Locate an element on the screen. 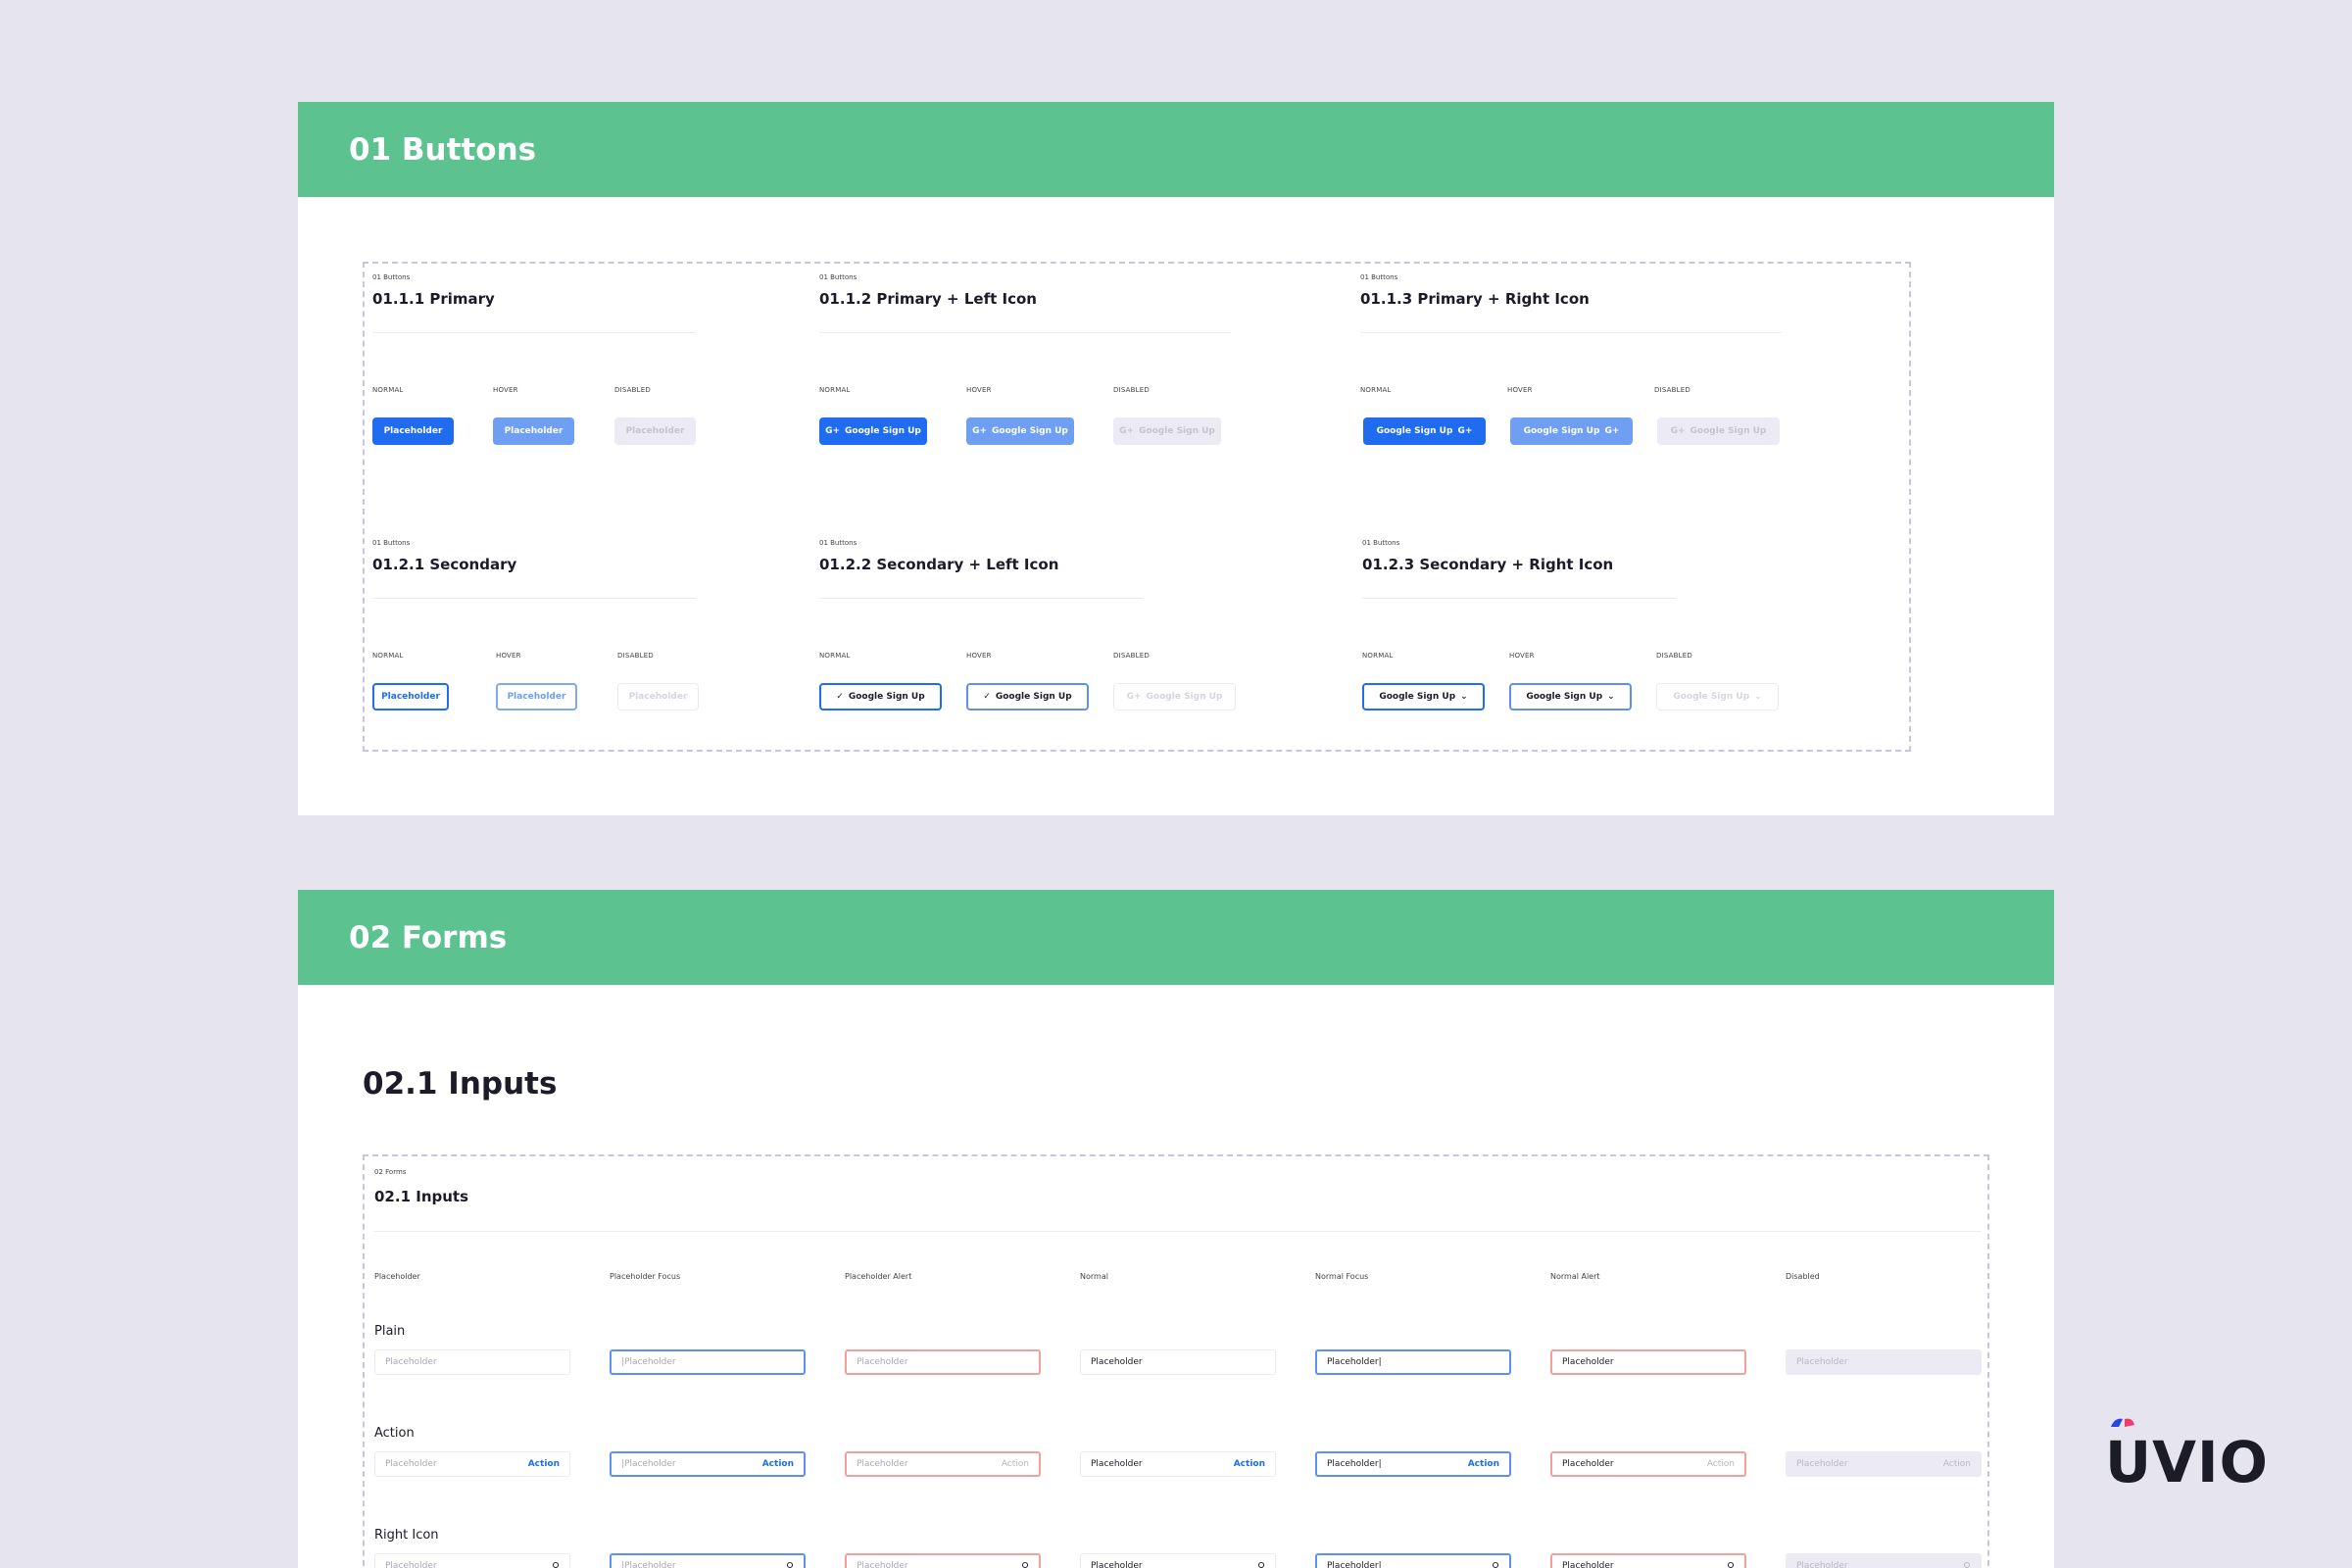 The image size is (2352, 1568). col-label-placeholder: Placeholder is located at coordinates (397, 1276).